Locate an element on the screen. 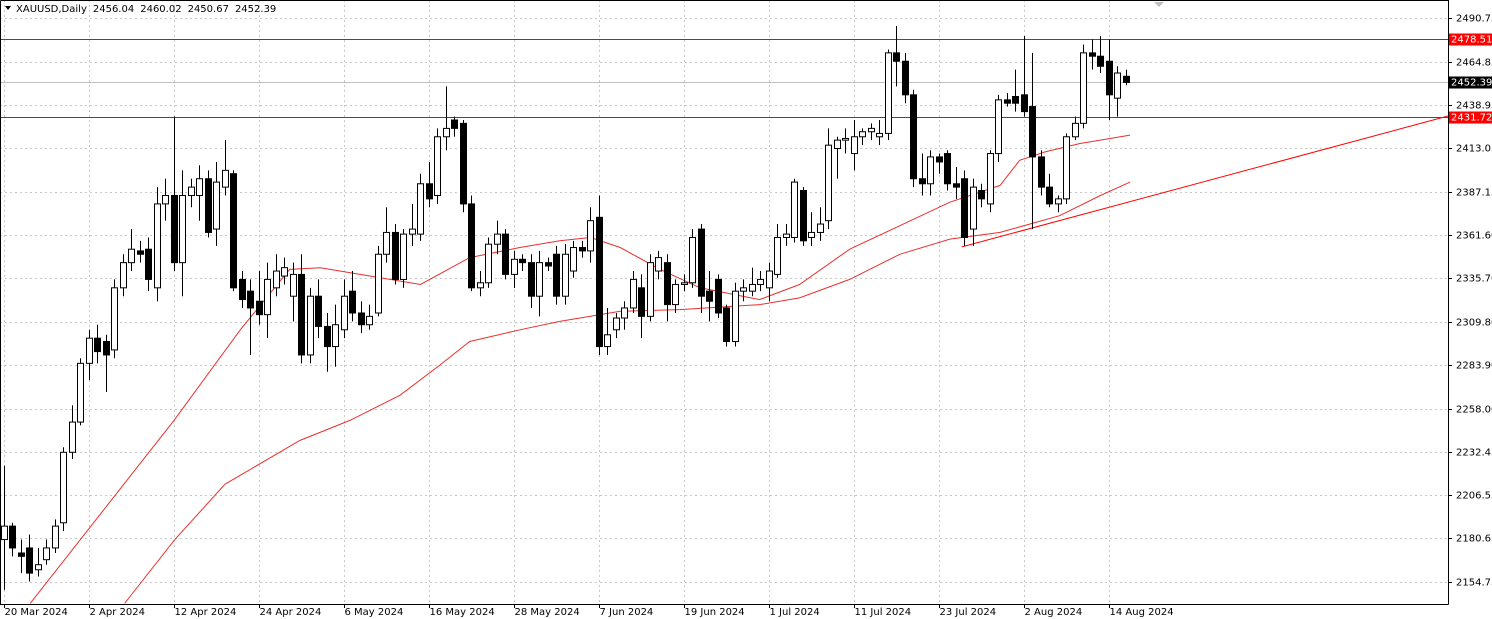 The height and width of the screenshot is (619, 1492). y-tick-label: 2309.80 is located at coordinates (1474, 323).